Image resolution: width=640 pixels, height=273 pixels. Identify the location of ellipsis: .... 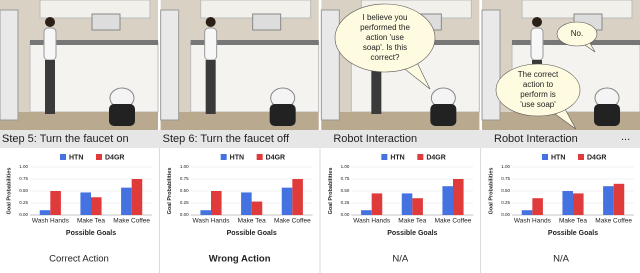
(625, 137).